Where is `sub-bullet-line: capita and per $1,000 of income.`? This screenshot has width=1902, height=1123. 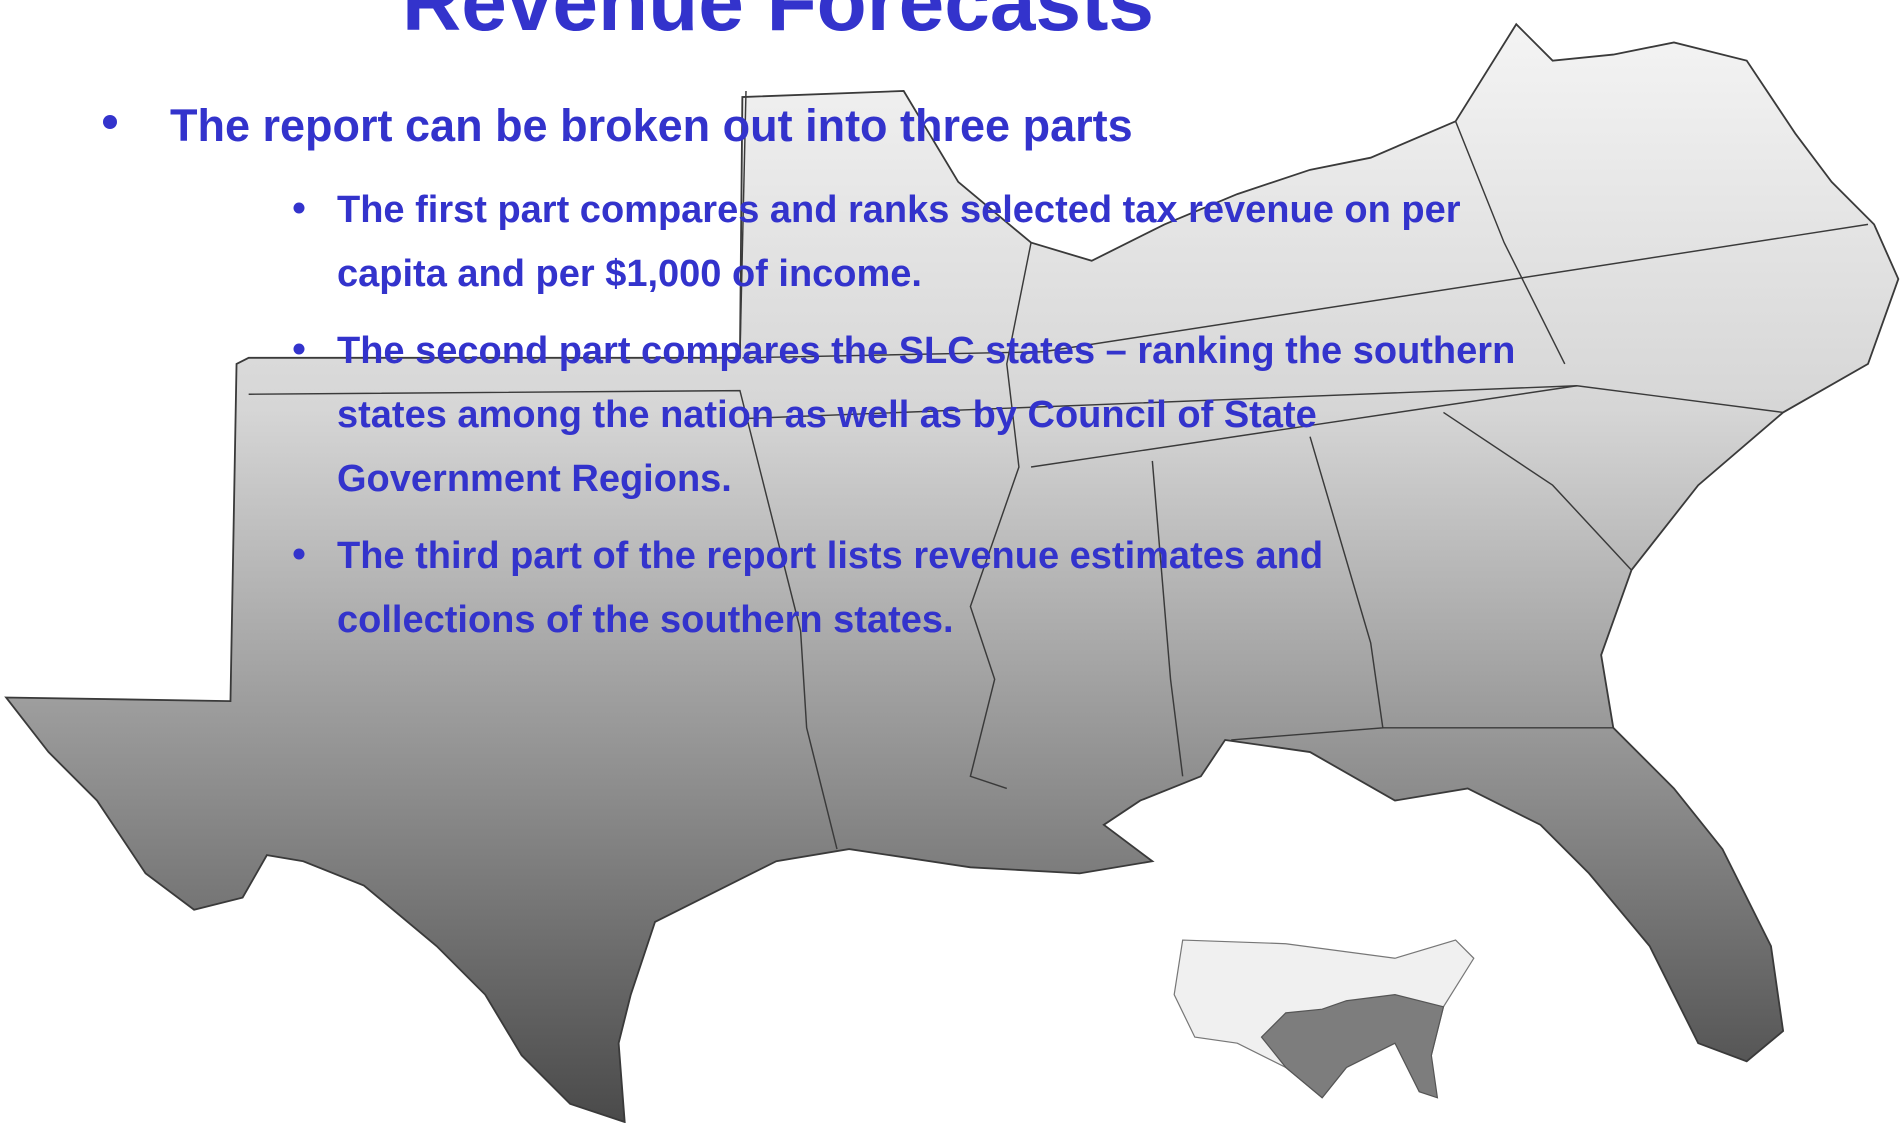 sub-bullet-line: capita and per $1,000 of income. is located at coordinates (629, 274).